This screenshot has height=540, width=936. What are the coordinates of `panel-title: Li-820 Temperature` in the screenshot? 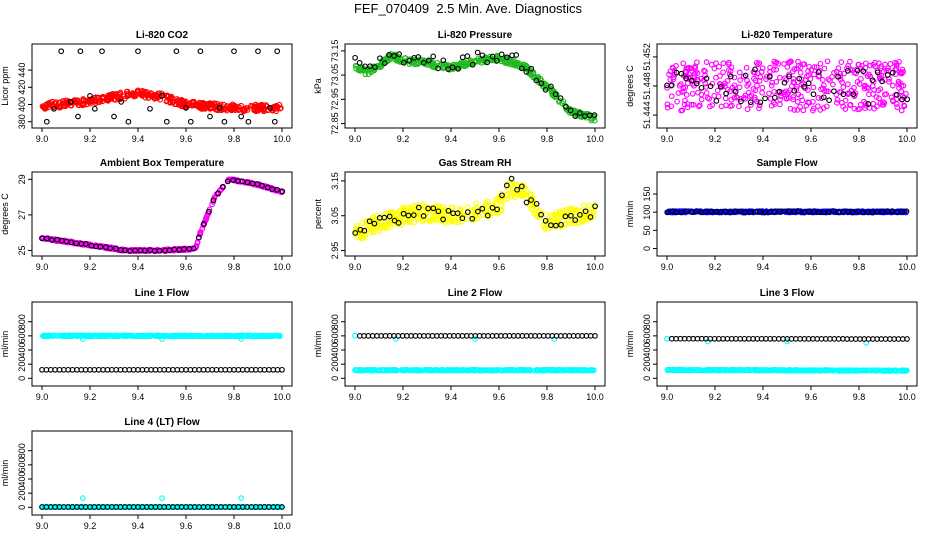 It's located at (787, 35).